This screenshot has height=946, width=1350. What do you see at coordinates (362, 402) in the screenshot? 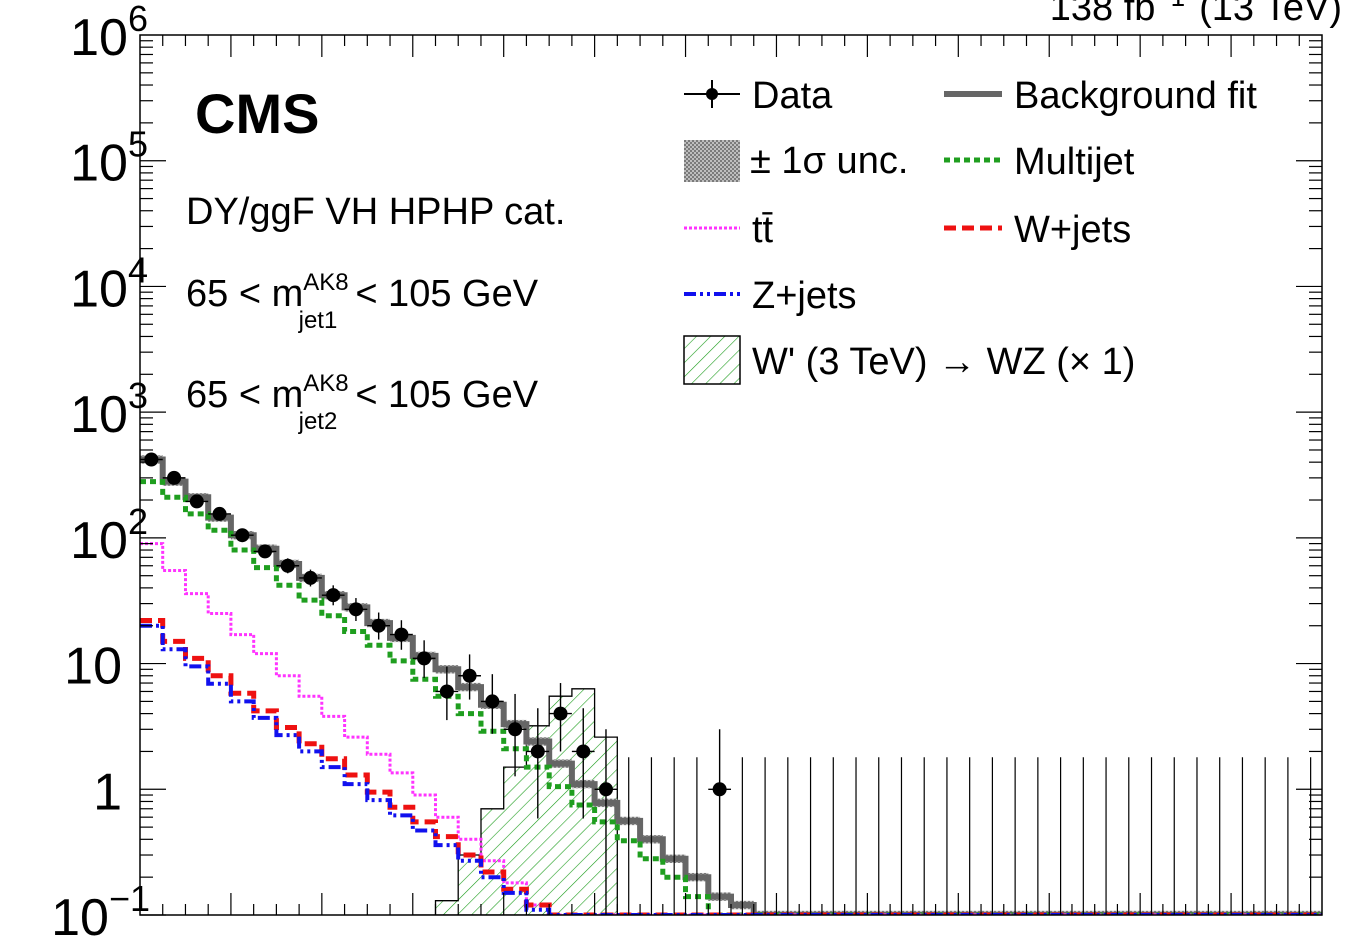
I see `mass-cut-jet2: 65 < mAK8 jet2< 105 GeV` at bounding box center [362, 402].